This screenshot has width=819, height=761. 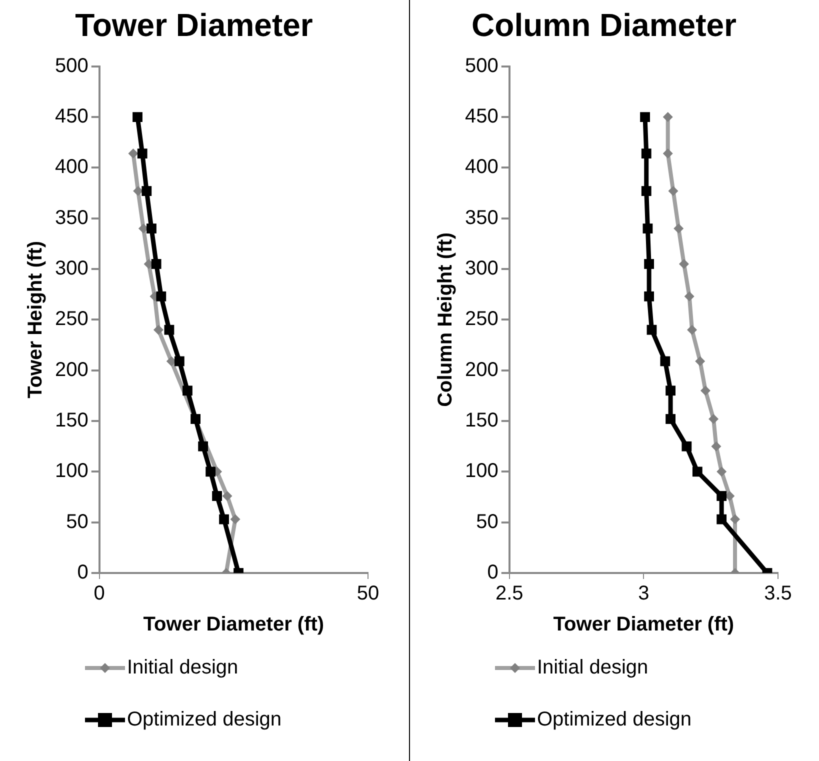 I want to click on chart-title: Tower Diameter, so click(x=194, y=25).